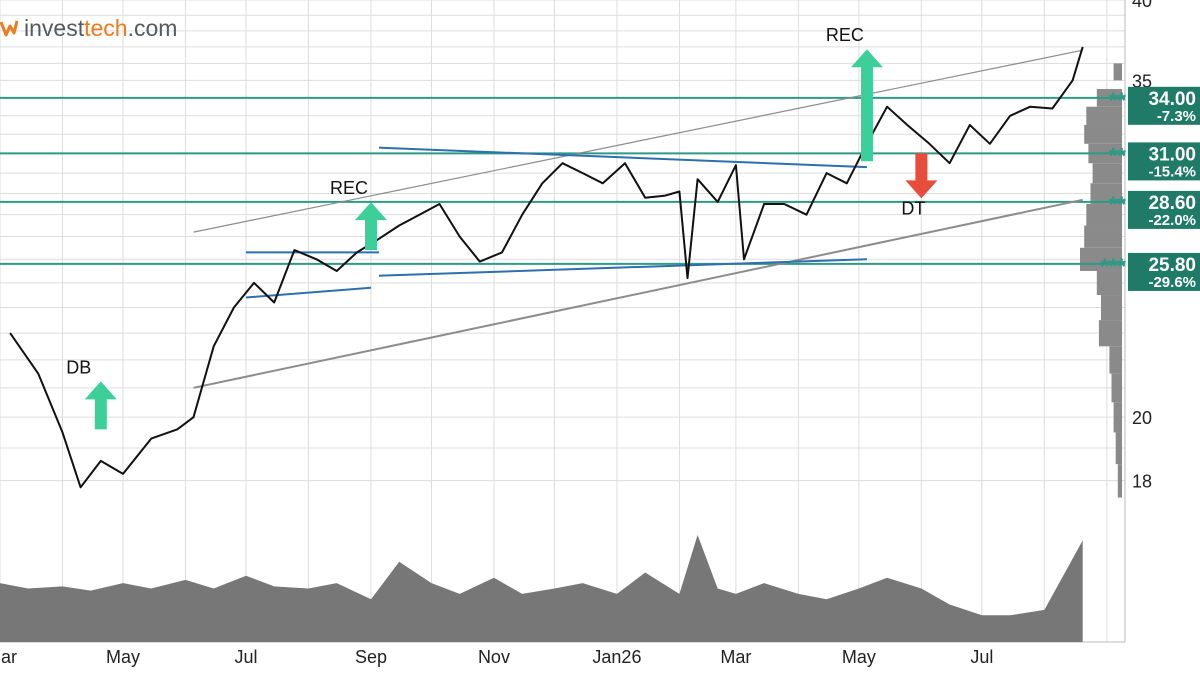 The image size is (1200, 675). I want to click on level-percent: -22.0%, so click(1172, 220).